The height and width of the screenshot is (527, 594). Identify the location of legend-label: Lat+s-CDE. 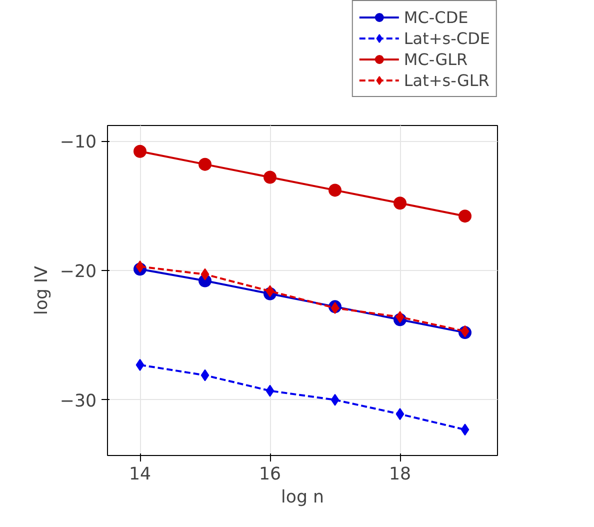
(447, 38).